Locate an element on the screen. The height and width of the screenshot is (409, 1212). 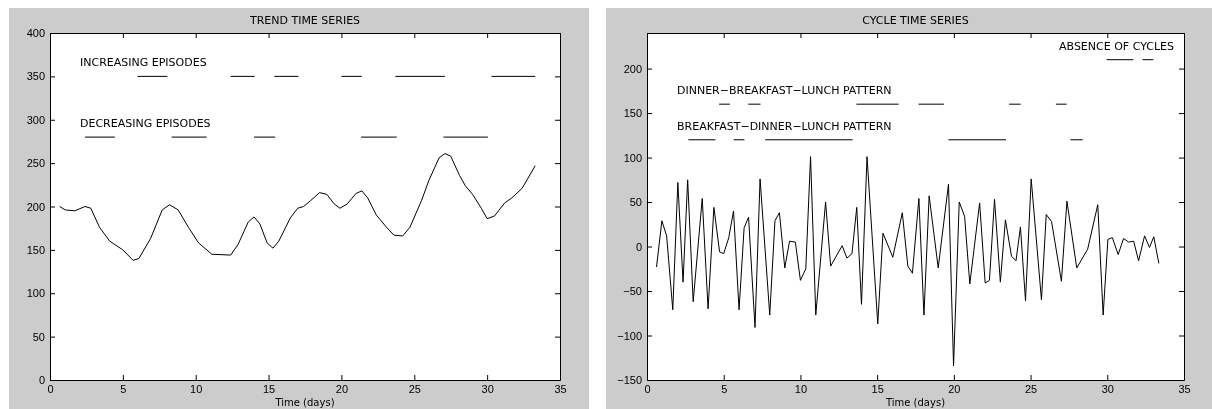
legend-label: ABSENCE OF CYCLES is located at coordinates (1117, 46).